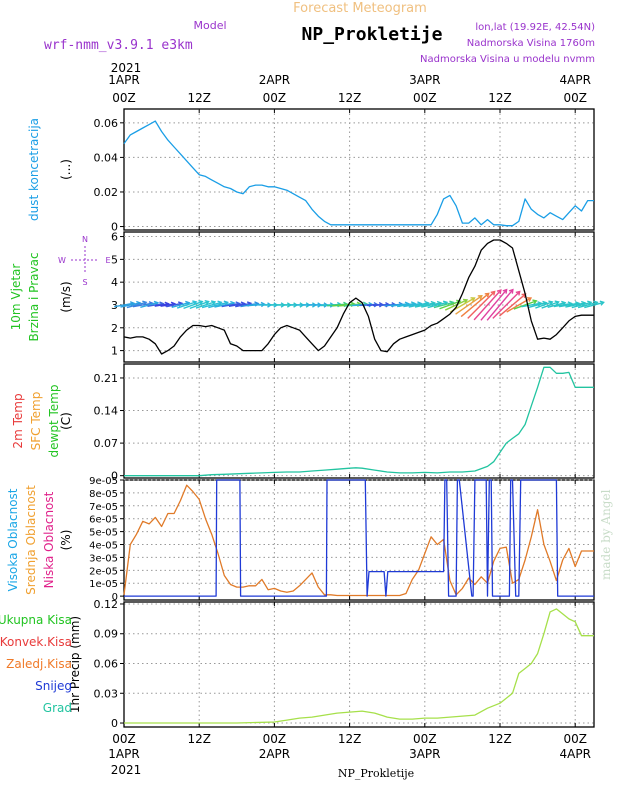 The height and width of the screenshot is (800, 618). What do you see at coordinates (114, 237) in the screenshot?
I see `y-tick-label: 6` at bounding box center [114, 237].